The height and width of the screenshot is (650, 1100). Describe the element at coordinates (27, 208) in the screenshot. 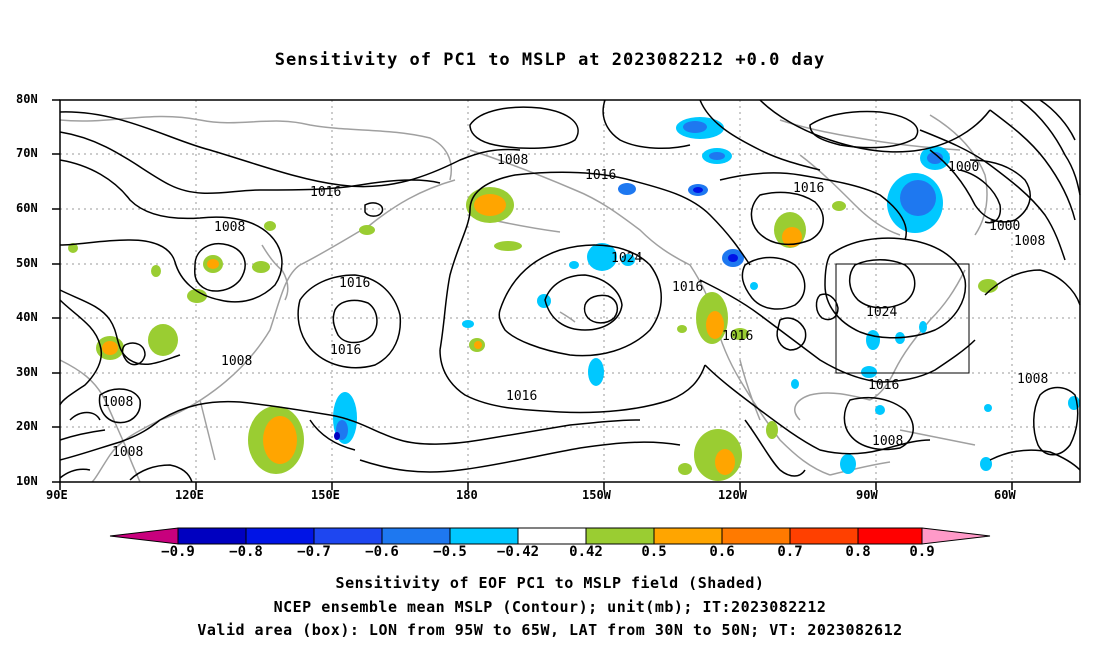

I see `lat-label: 60N` at that location.